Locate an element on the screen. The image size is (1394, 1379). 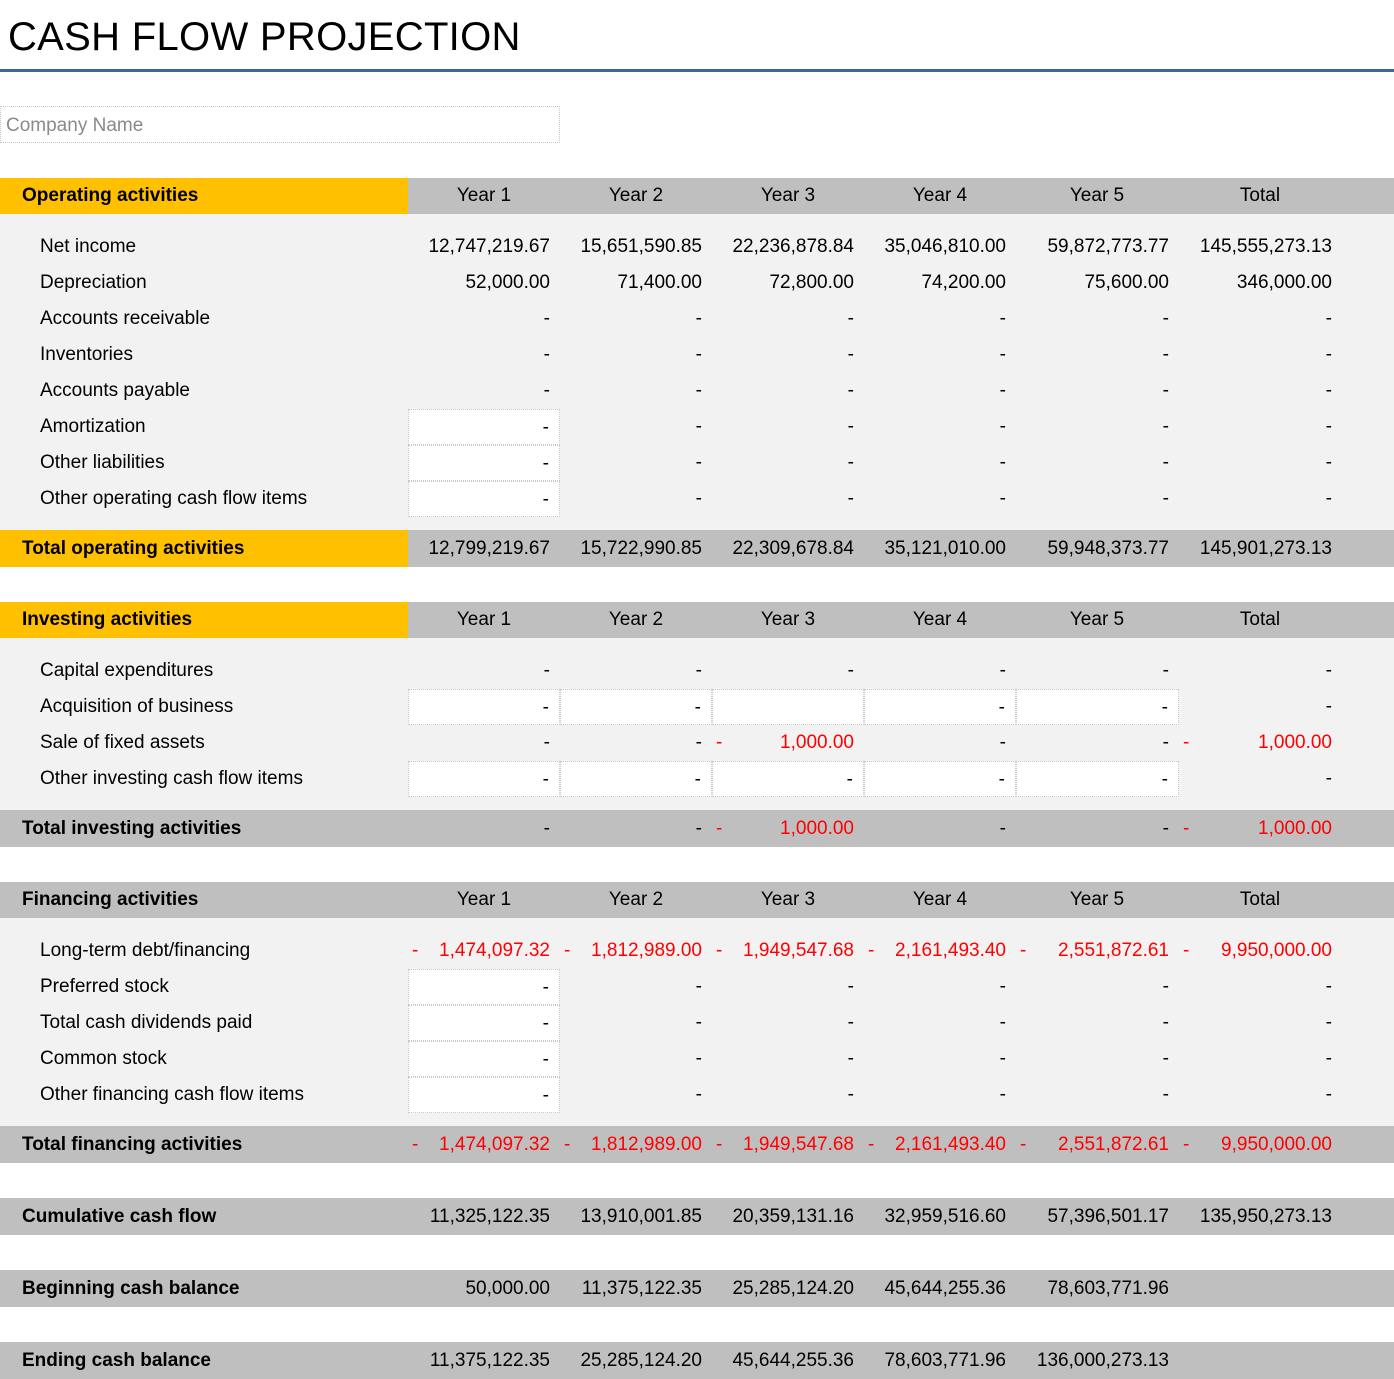
value-cell: 45,644,255.36 is located at coordinates (945, 1288).